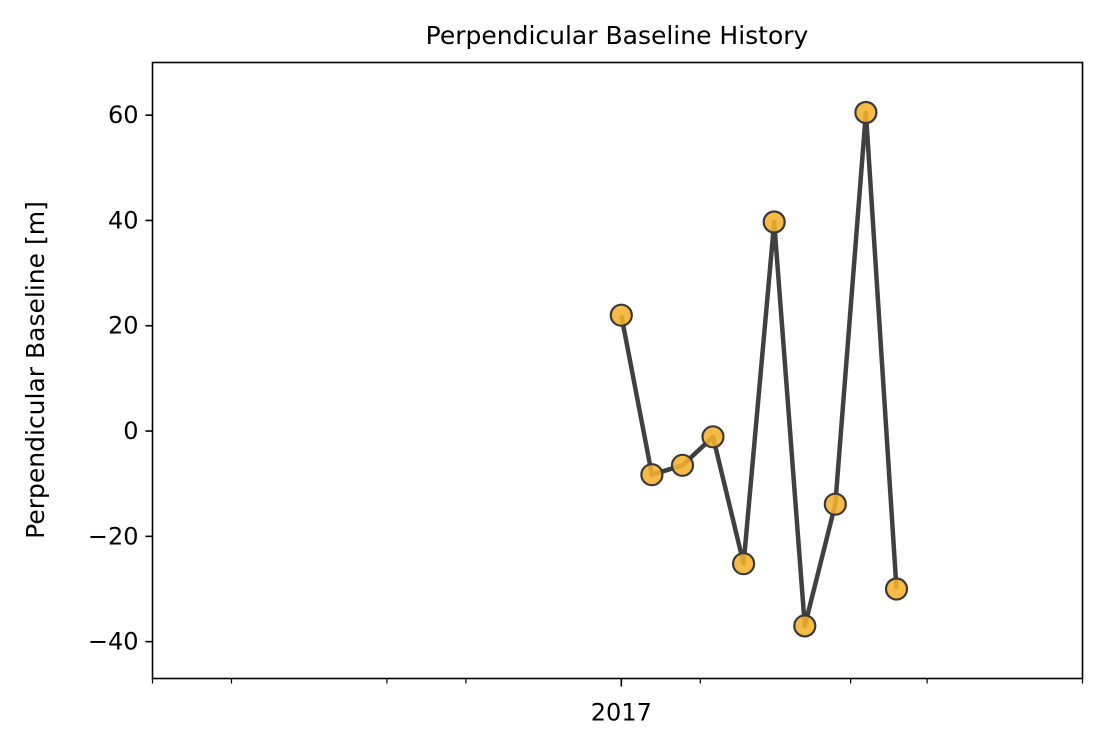 This screenshot has width=1104, height=750. I want to click on y-axis-ticks: −40 −20 0 20 40 60, so click(120, 378).